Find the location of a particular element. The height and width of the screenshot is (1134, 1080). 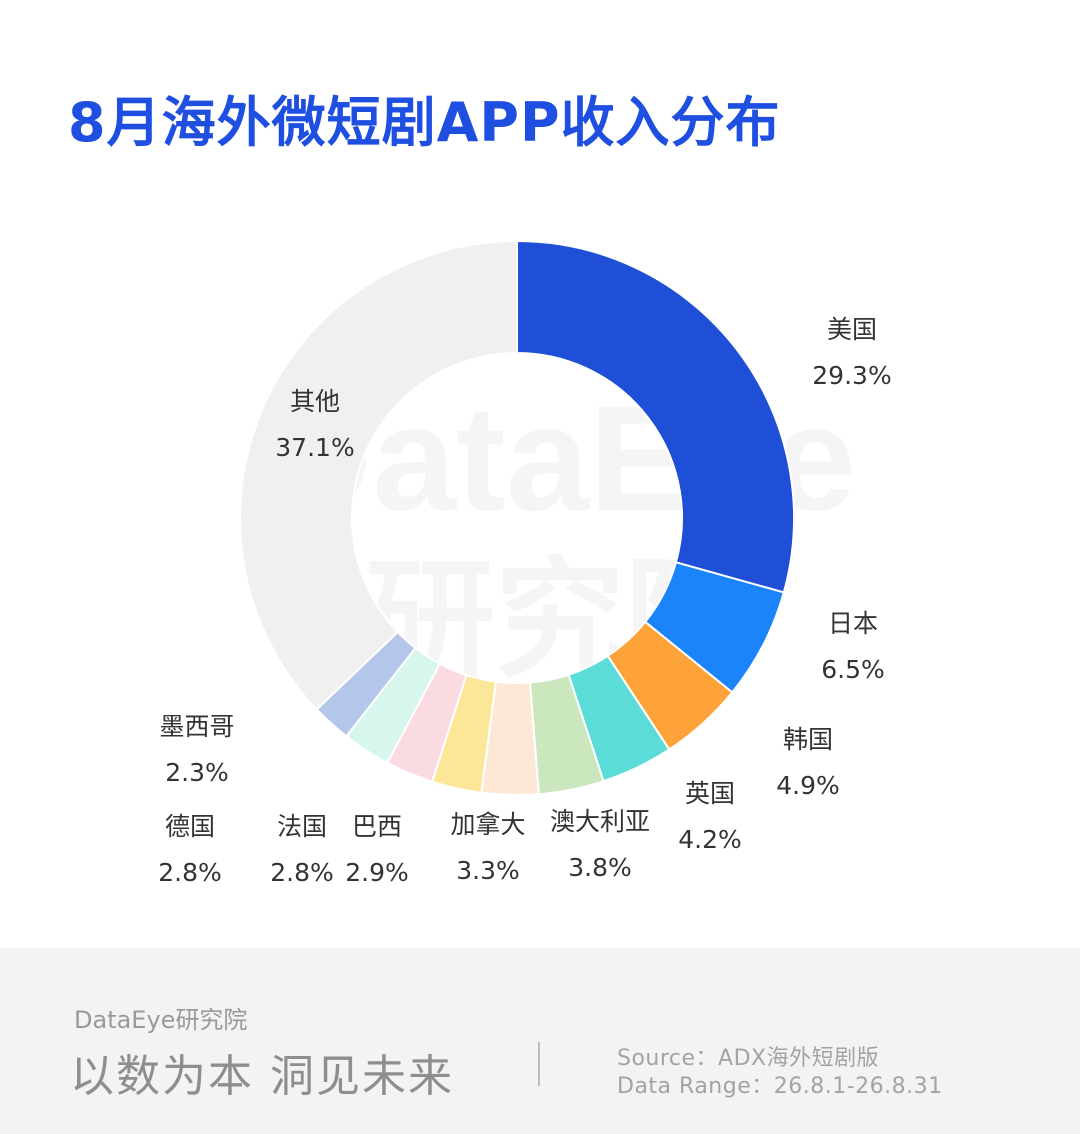

date-range-text: Data Range：26.8.1-26.8.31 is located at coordinates (780, 1086).